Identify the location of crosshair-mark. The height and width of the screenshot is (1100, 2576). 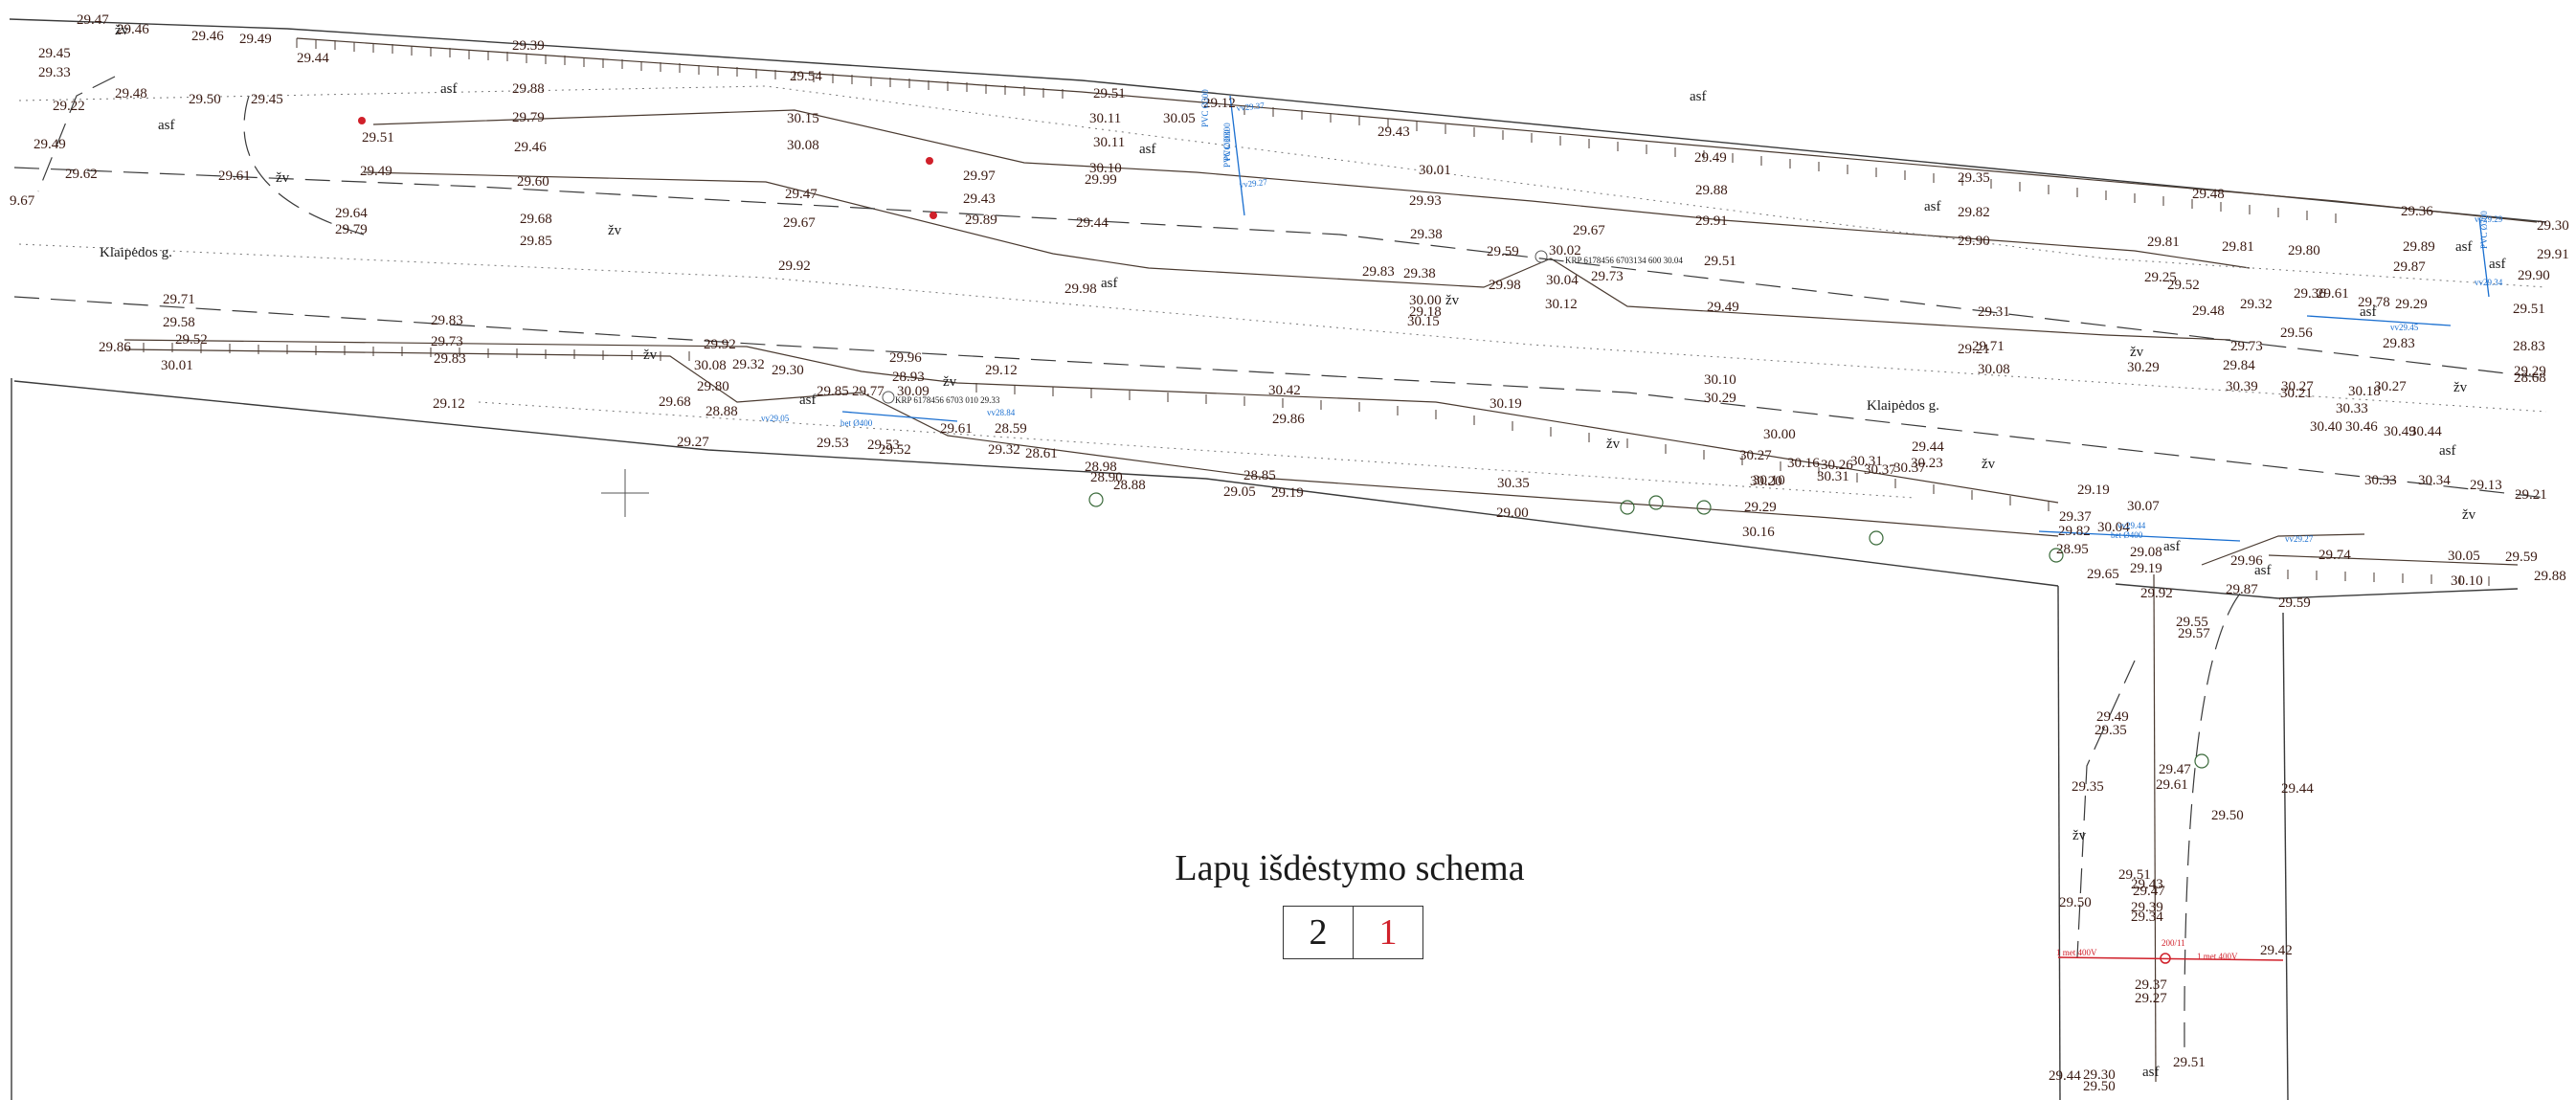
(625, 493).